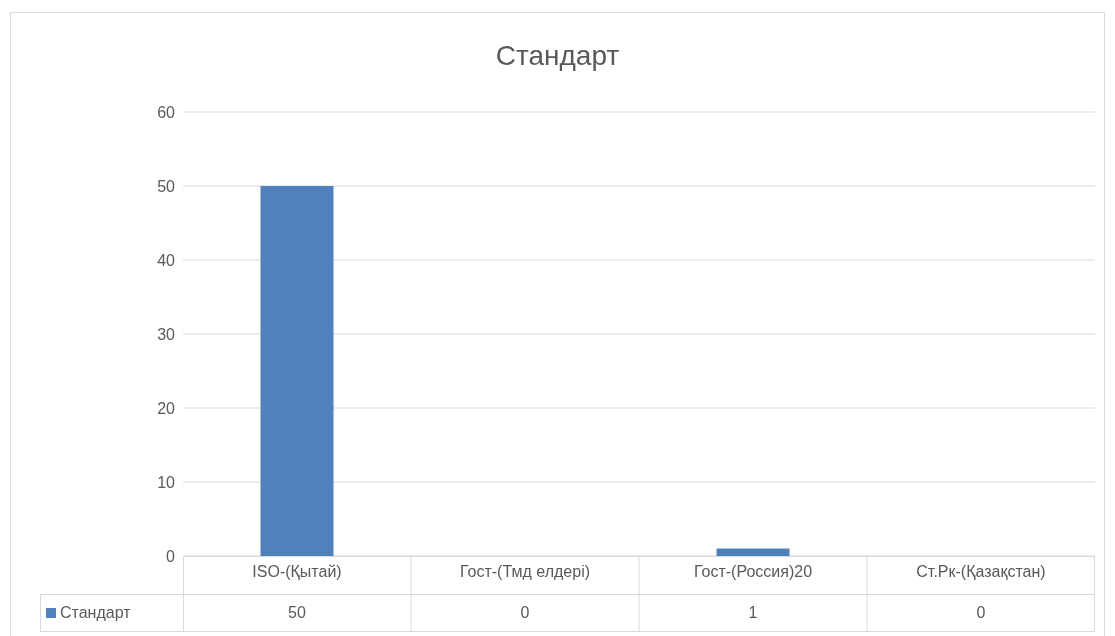 The width and height of the screenshot is (1115, 636). Describe the element at coordinates (166, 408) in the screenshot. I see `y-tick-label: 20` at that location.